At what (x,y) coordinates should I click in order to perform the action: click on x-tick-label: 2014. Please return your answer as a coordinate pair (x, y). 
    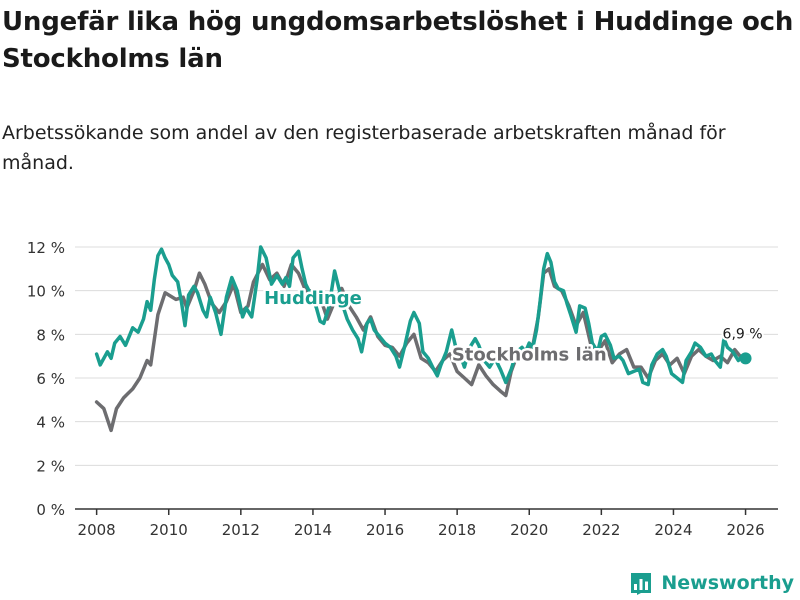
    Looking at the image, I should click on (313, 530).